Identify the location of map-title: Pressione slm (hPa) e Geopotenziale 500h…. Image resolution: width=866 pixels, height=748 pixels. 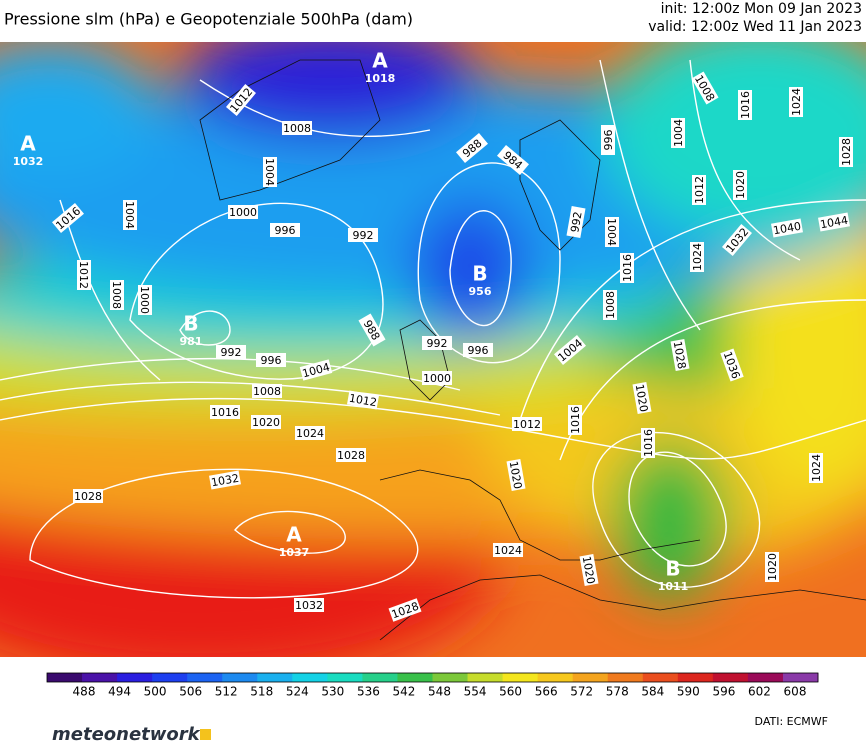
(208, 19).